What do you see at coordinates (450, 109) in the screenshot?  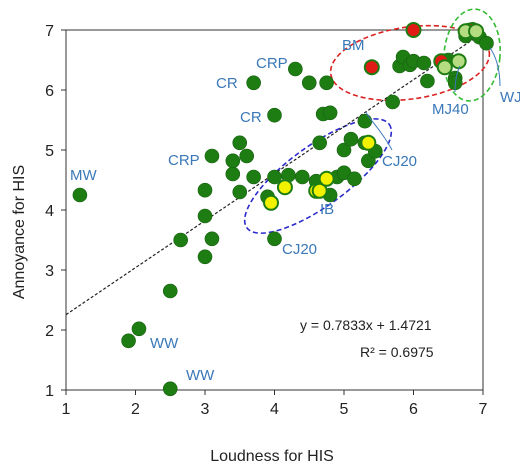 I see `label-mj40: MJ40` at bounding box center [450, 109].